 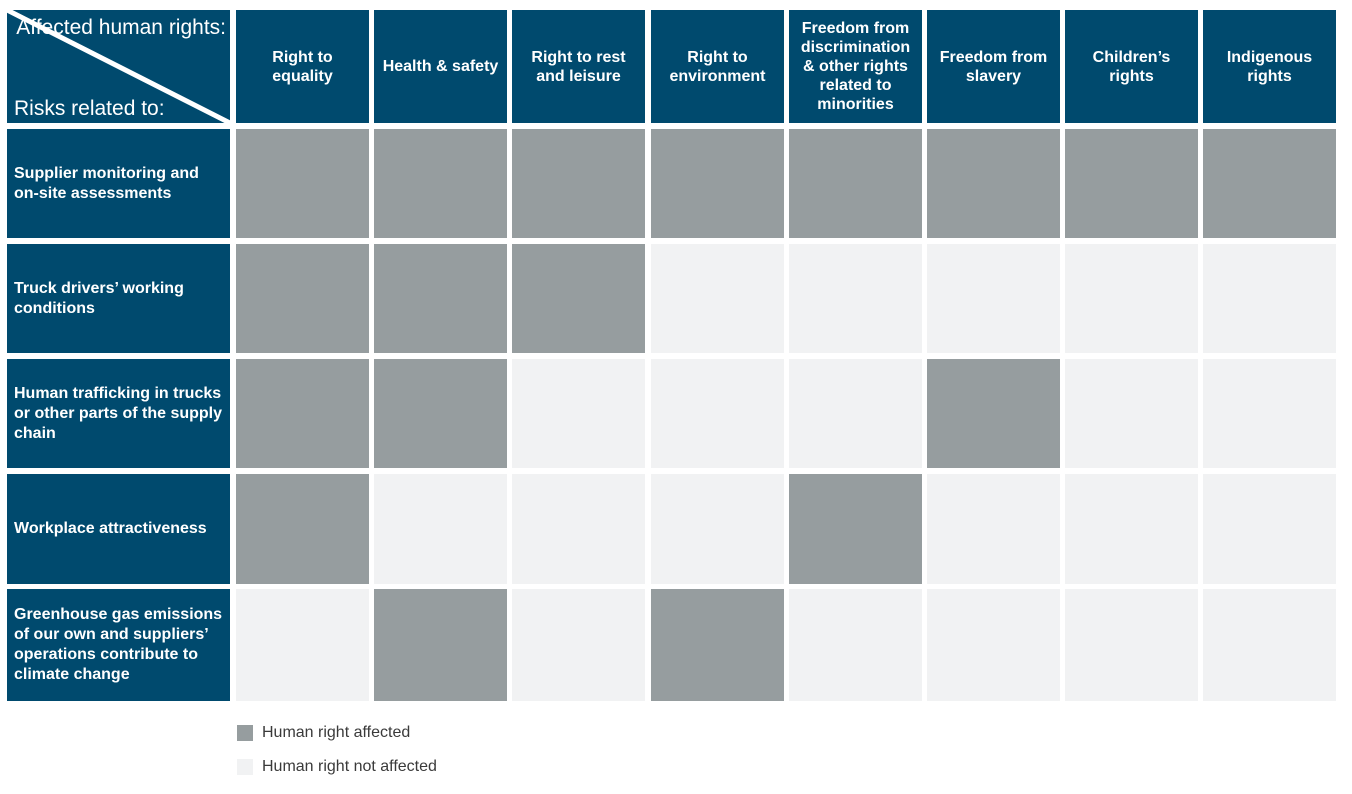 What do you see at coordinates (1131, 66) in the screenshot?
I see `column-header: Children’s rights` at bounding box center [1131, 66].